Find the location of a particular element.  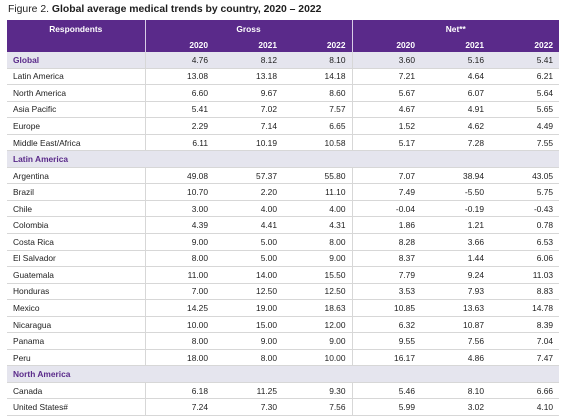

gross-value-cell: 4.39 is located at coordinates (179, 225).